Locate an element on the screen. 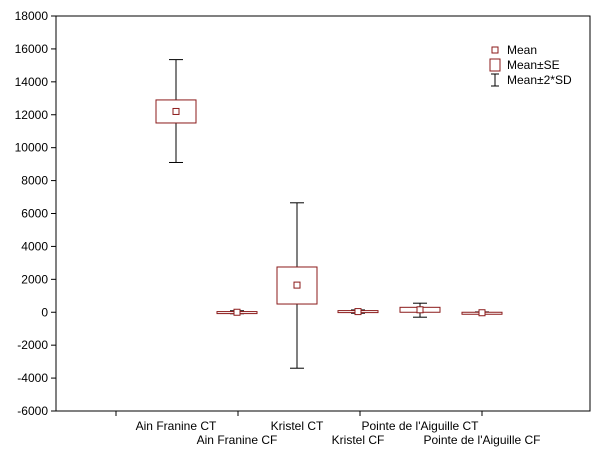 The image size is (594, 450). legend-label-mean: Mean is located at coordinates (522, 50).